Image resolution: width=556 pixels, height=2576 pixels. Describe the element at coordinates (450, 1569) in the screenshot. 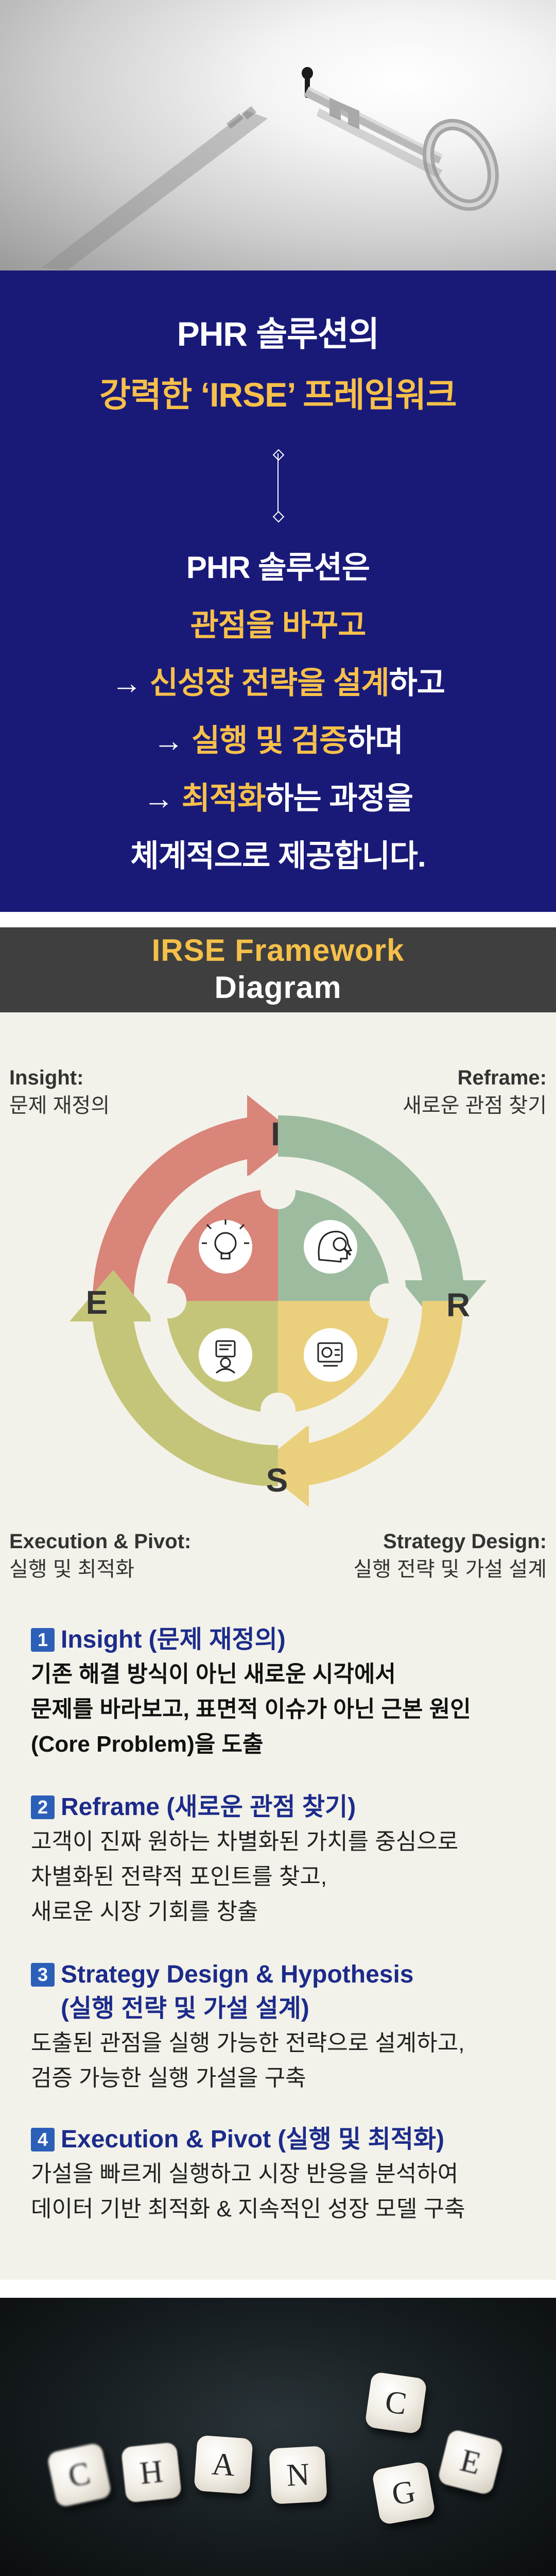

I see `strategy-label-sub: 실행 전략 및 가설 설계` at that location.